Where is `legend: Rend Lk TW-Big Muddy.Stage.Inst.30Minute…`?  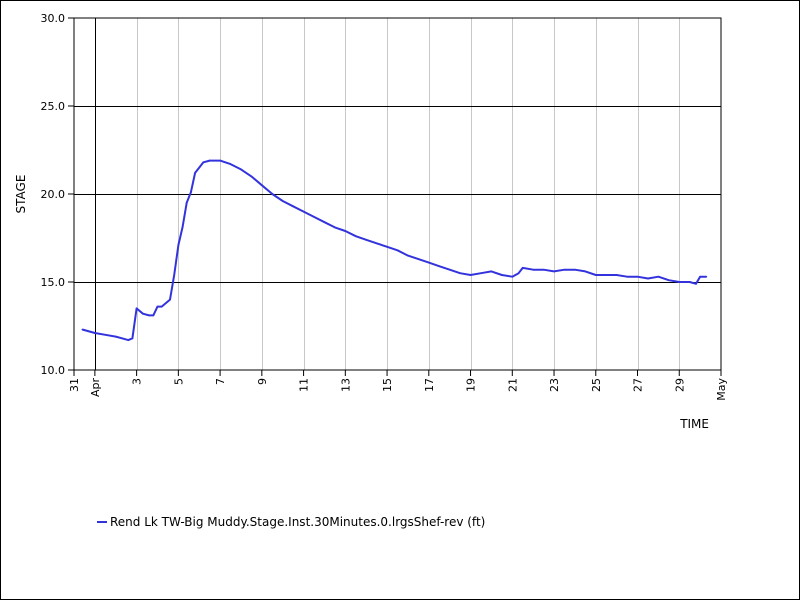
legend: Rend Lk TW-Big Muddy.Stage.Inst.30Minute… is located at coordinates (291, 522).